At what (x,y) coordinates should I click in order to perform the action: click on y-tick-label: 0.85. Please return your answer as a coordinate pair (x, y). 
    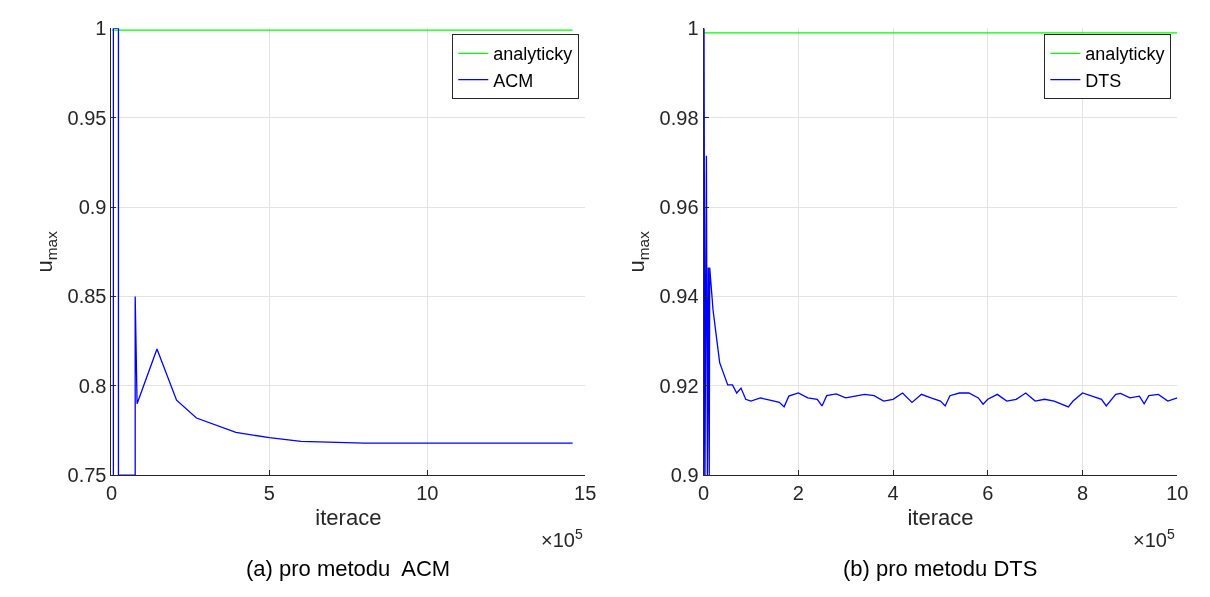
    Looking at the image, I should click on (87, 296).